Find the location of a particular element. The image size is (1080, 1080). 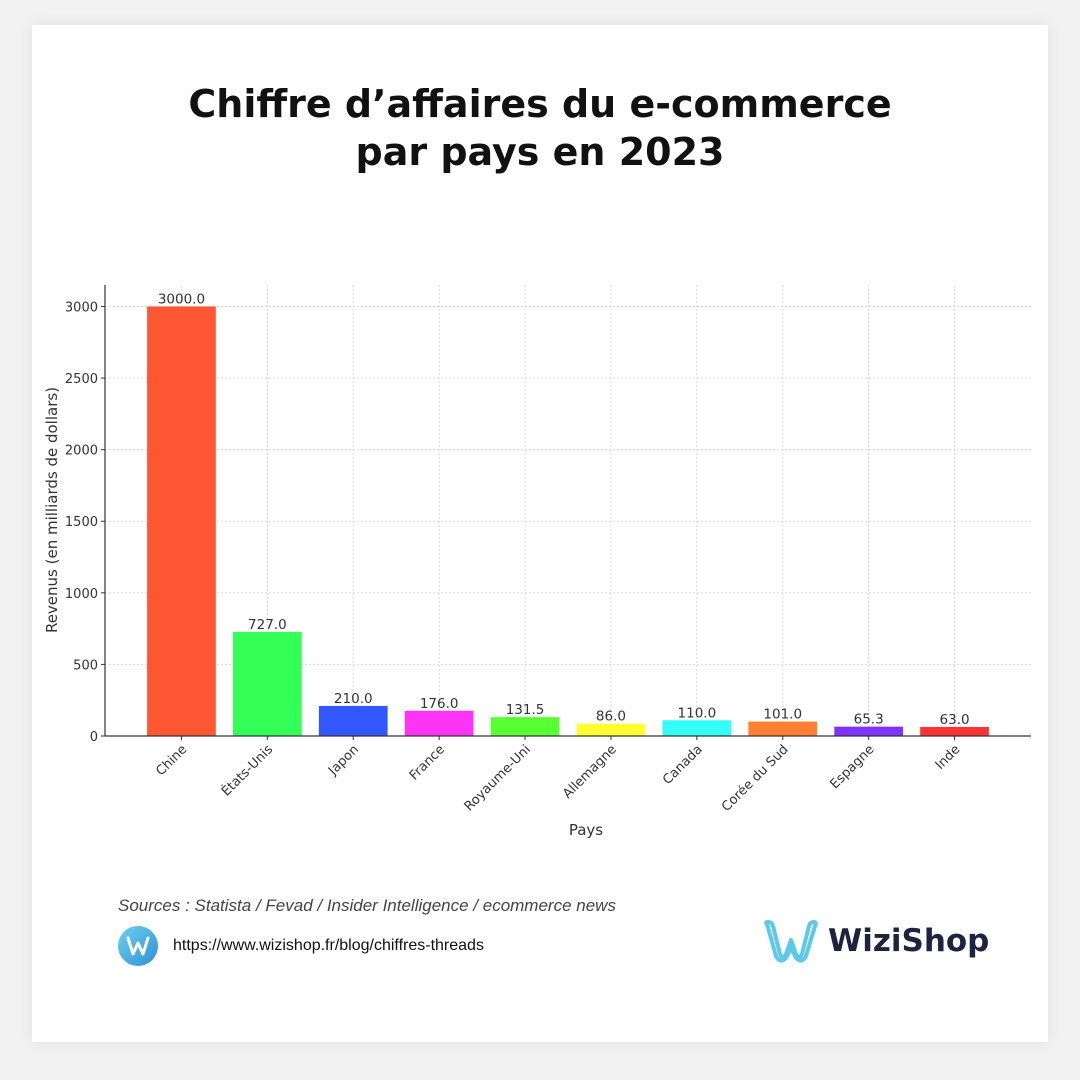

bar-value-label: 86.0 is located at coordinates (611, 717).